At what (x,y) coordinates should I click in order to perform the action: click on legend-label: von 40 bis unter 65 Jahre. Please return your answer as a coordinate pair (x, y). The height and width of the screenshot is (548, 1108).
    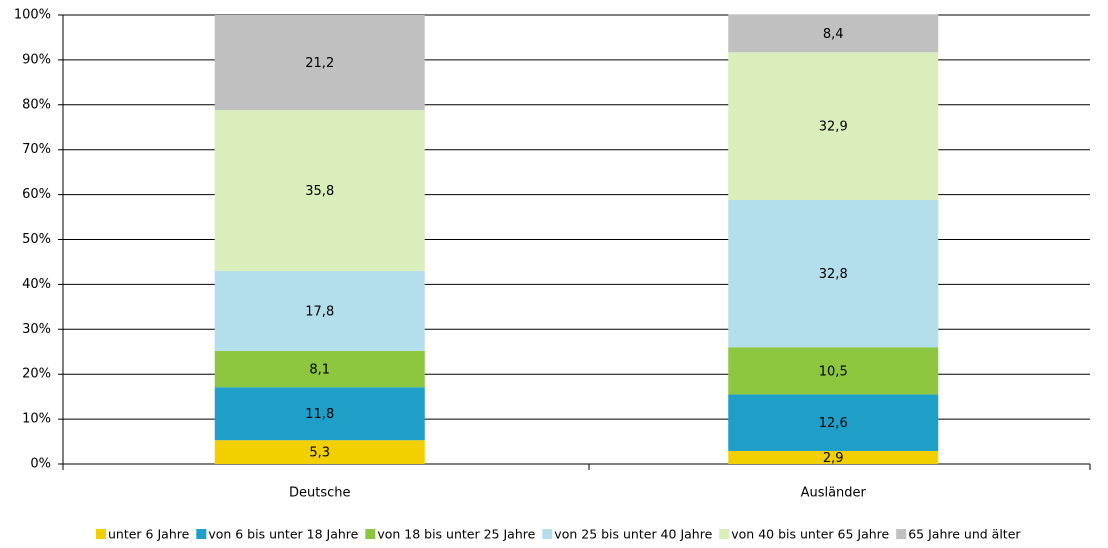
    Looking at the image, I should click on (810, 534).